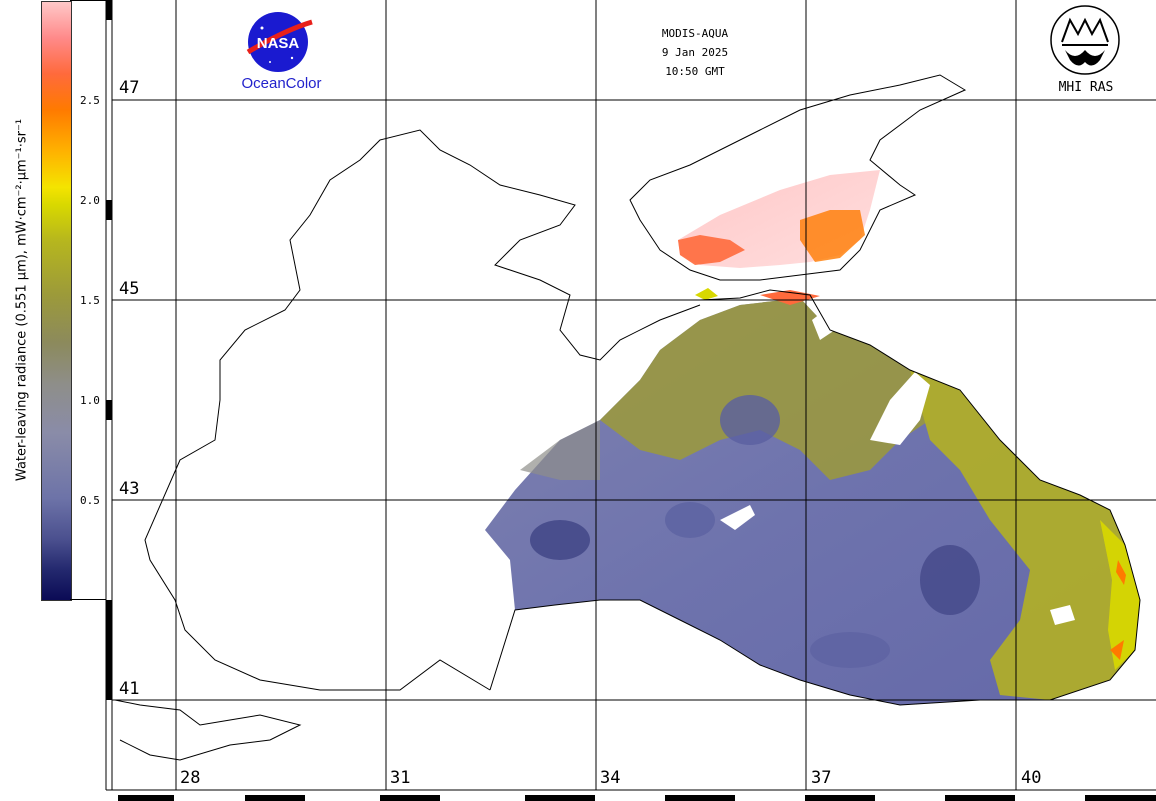  What do you see at coordinates (109, 395) in the screenshot?
I see `left-axis` at bounding box center [109, 395].